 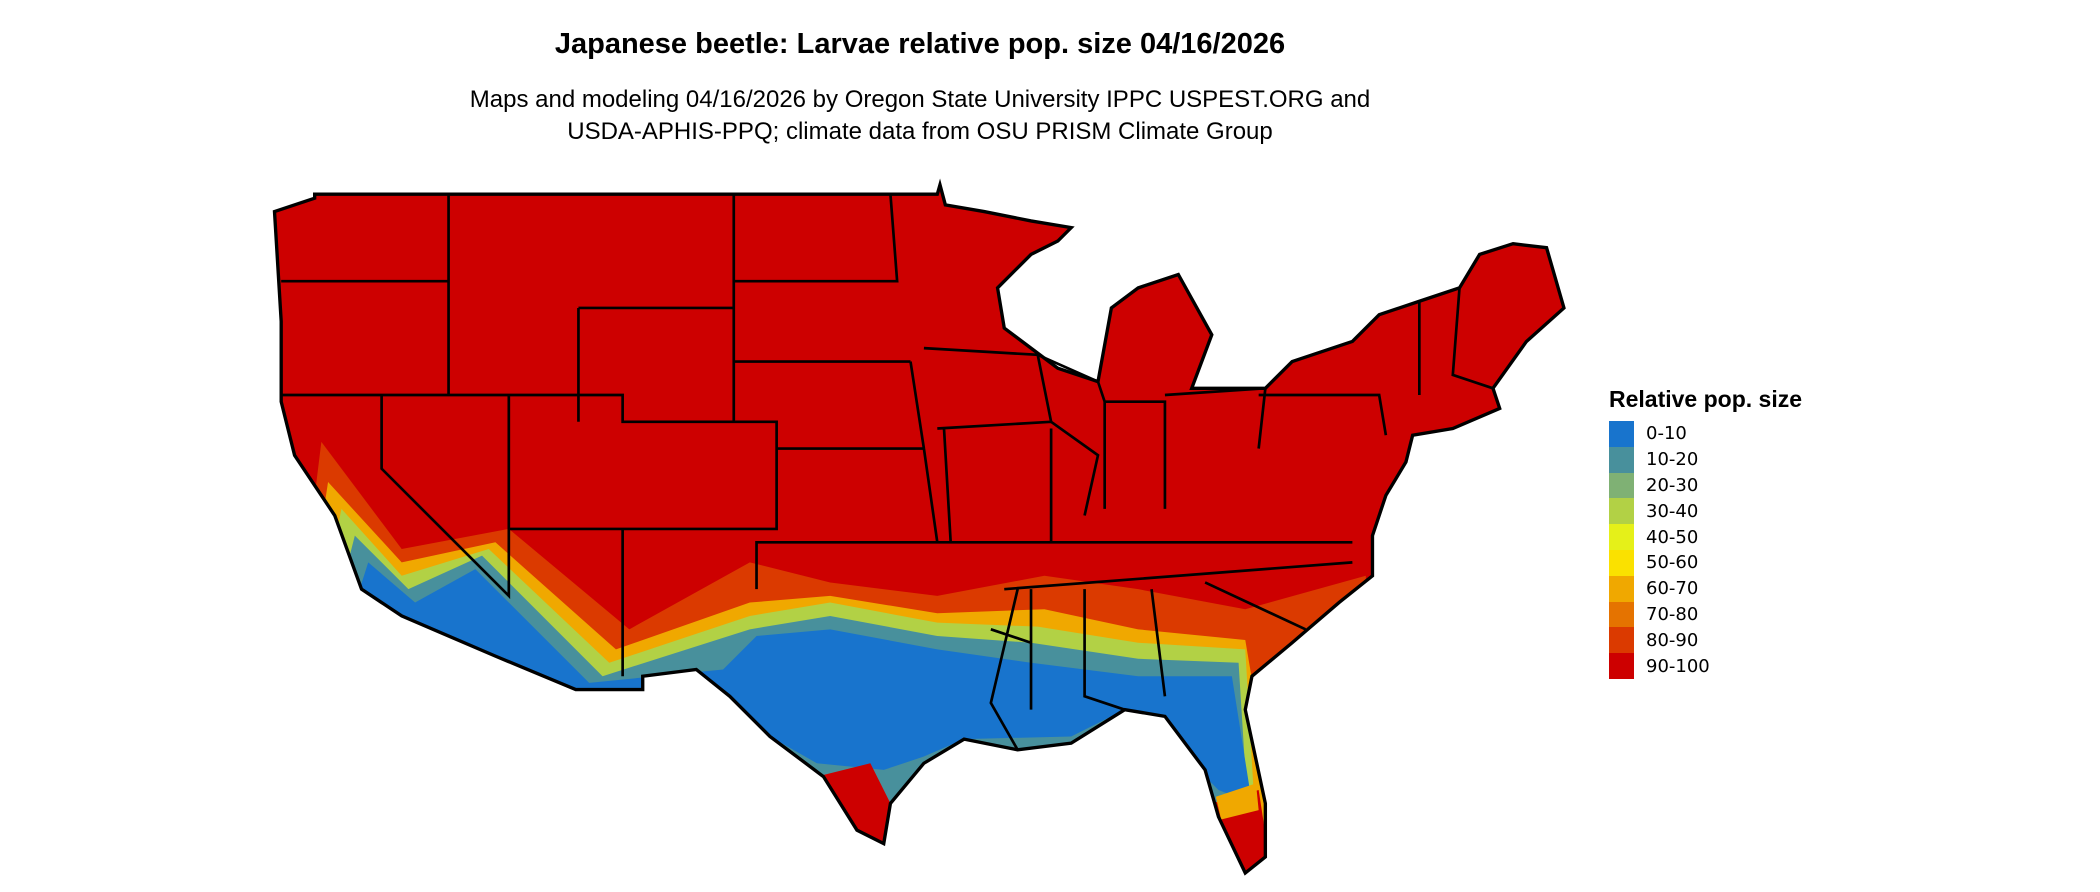 I want to click on legend-label: 20-30, so click(x=1672, y=485).